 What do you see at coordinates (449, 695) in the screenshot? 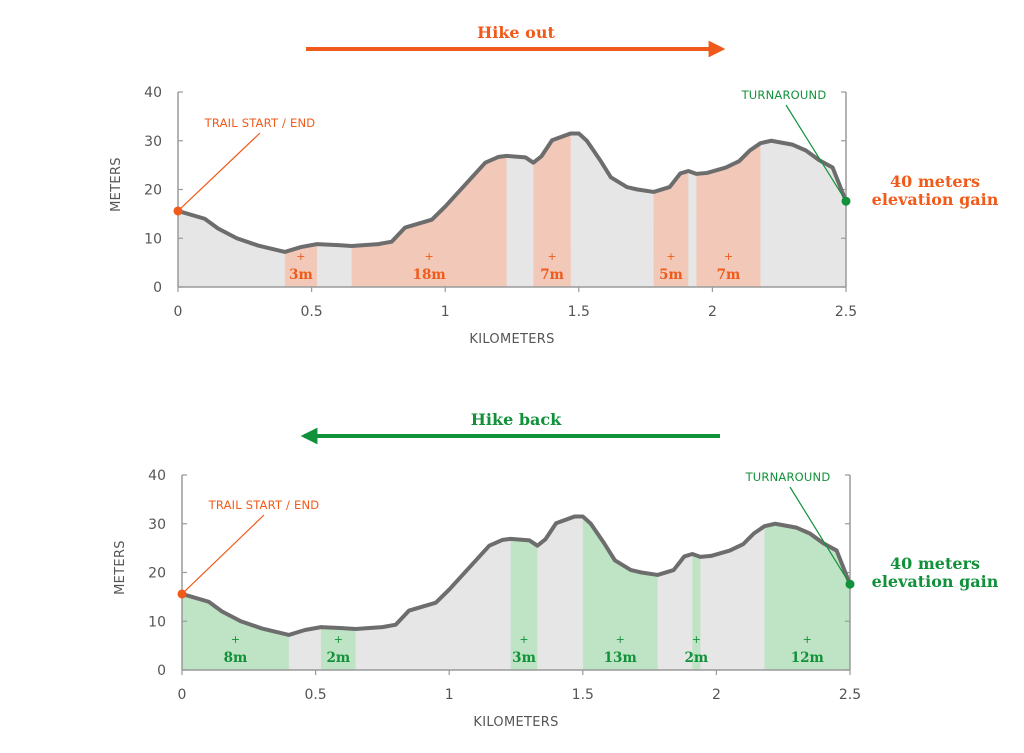
I see `hike-back-x-tick-label-1: 1` at bounding box center [449, 695].